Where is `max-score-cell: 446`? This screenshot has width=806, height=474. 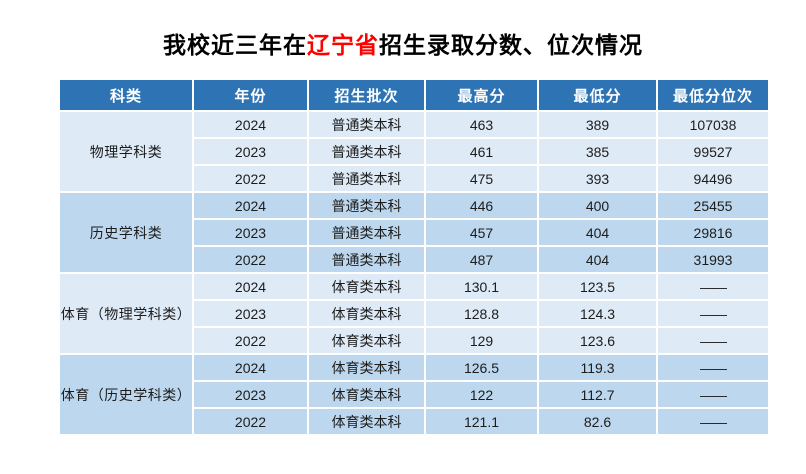
max-score-cell: 446 is located at coordinates (481, 205).